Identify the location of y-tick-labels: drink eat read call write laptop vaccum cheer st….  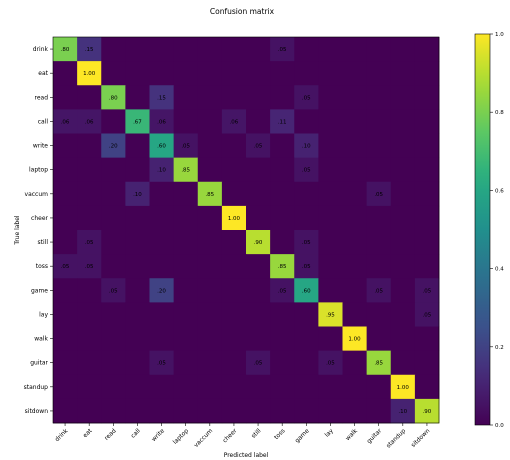
(38, 230).